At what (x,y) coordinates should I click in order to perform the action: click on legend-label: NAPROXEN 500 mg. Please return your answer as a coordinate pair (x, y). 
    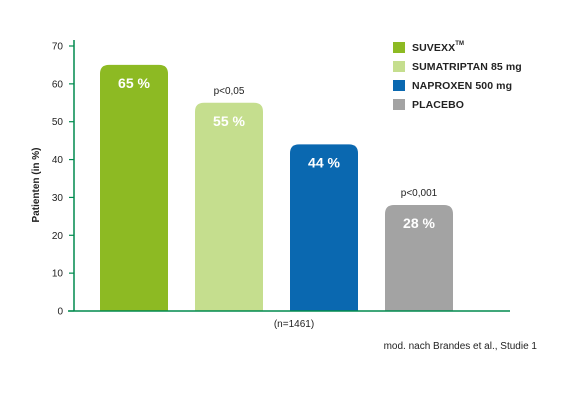
    Looking at the image, I should click on (462, 85).